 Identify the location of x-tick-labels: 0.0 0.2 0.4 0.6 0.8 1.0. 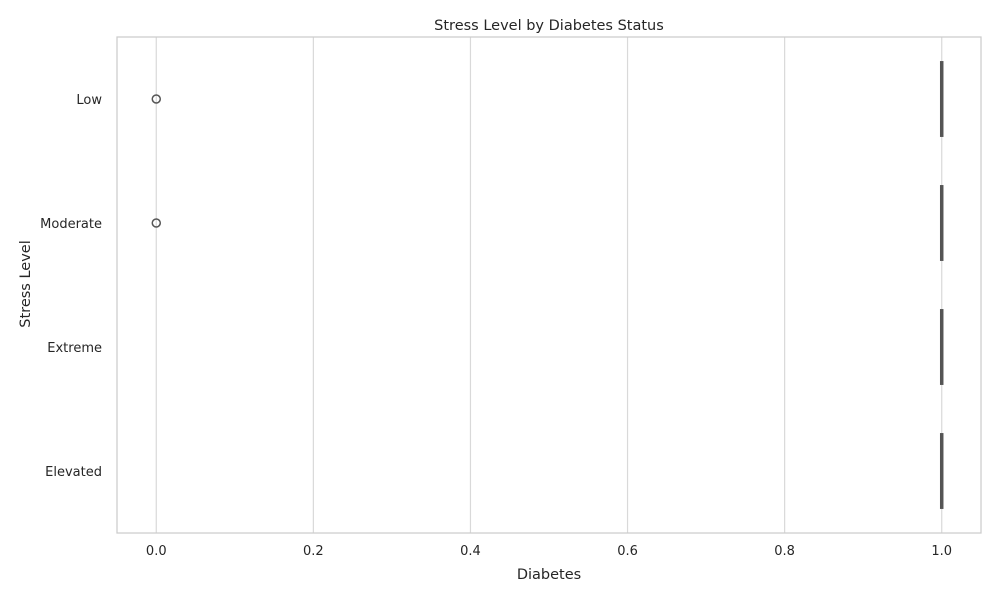
(549, 551).